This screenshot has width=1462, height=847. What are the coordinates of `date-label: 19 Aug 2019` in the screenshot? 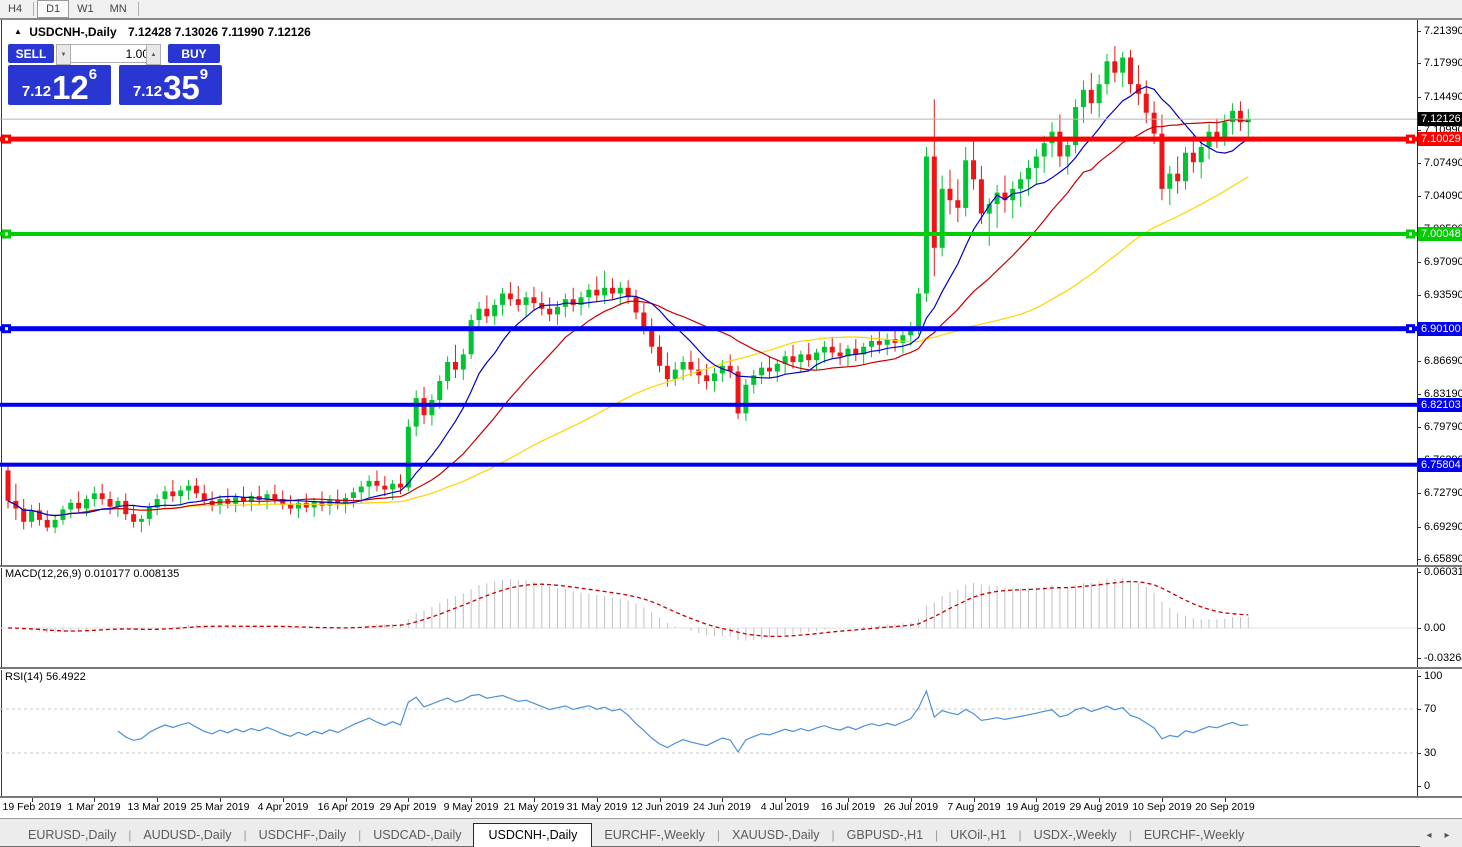 It's located at (1036, 807).